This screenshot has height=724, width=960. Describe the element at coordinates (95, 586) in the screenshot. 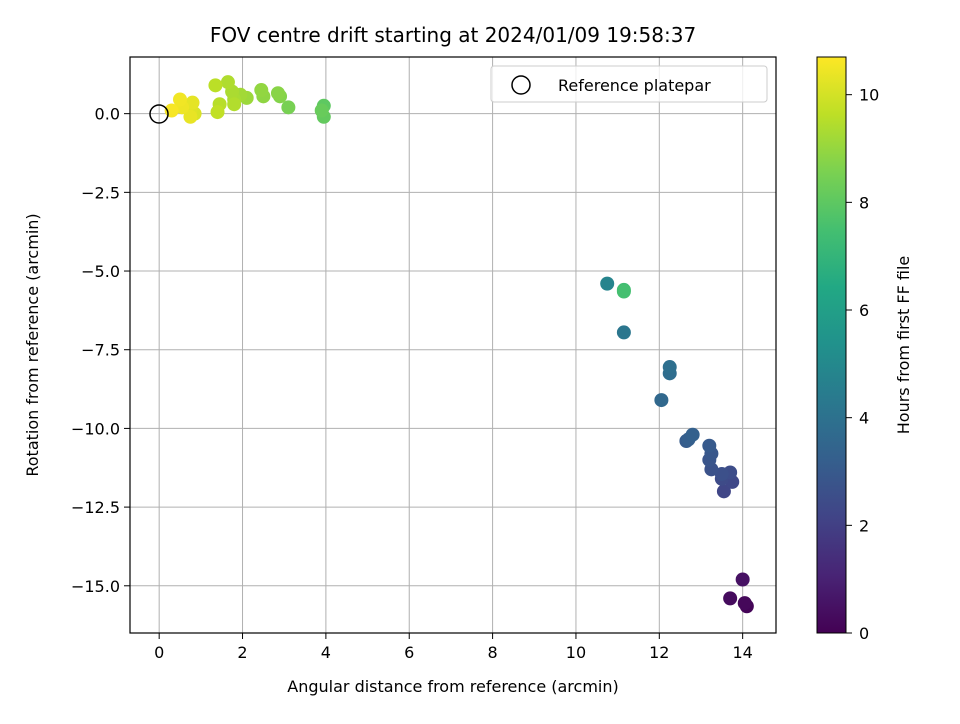

I see `y-tick-label: −15.0` at that location.